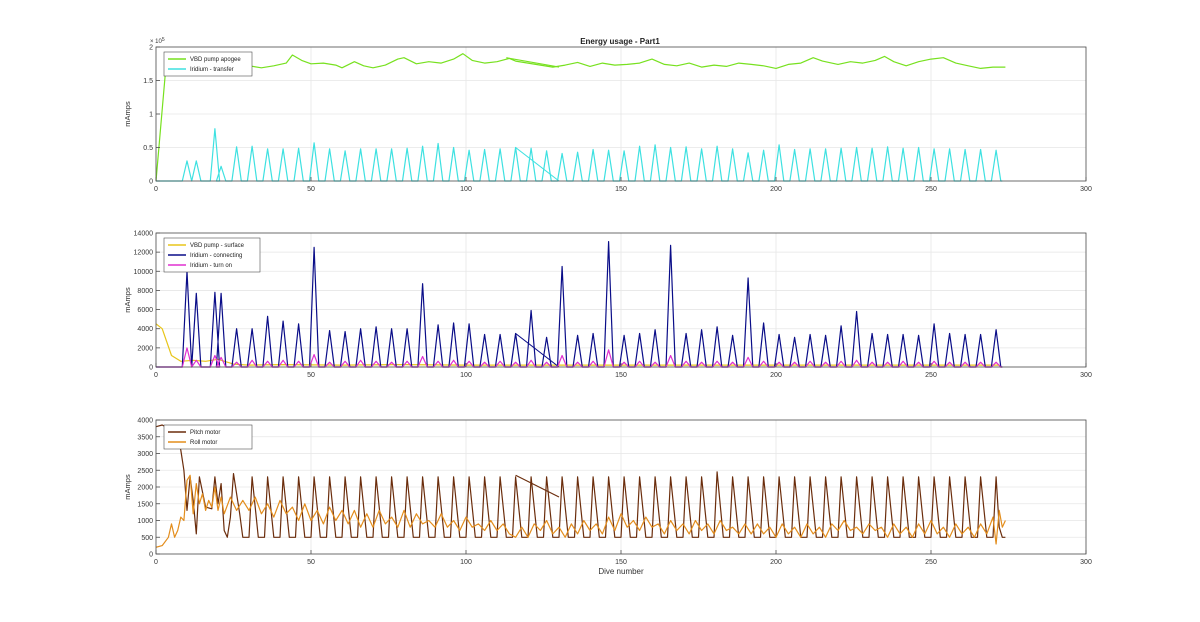 This screenshot has width=1200, height=622. Describe the element at coordinates (145, 437) in the screenshot. I see `y-tick-label: 3500` at that location.